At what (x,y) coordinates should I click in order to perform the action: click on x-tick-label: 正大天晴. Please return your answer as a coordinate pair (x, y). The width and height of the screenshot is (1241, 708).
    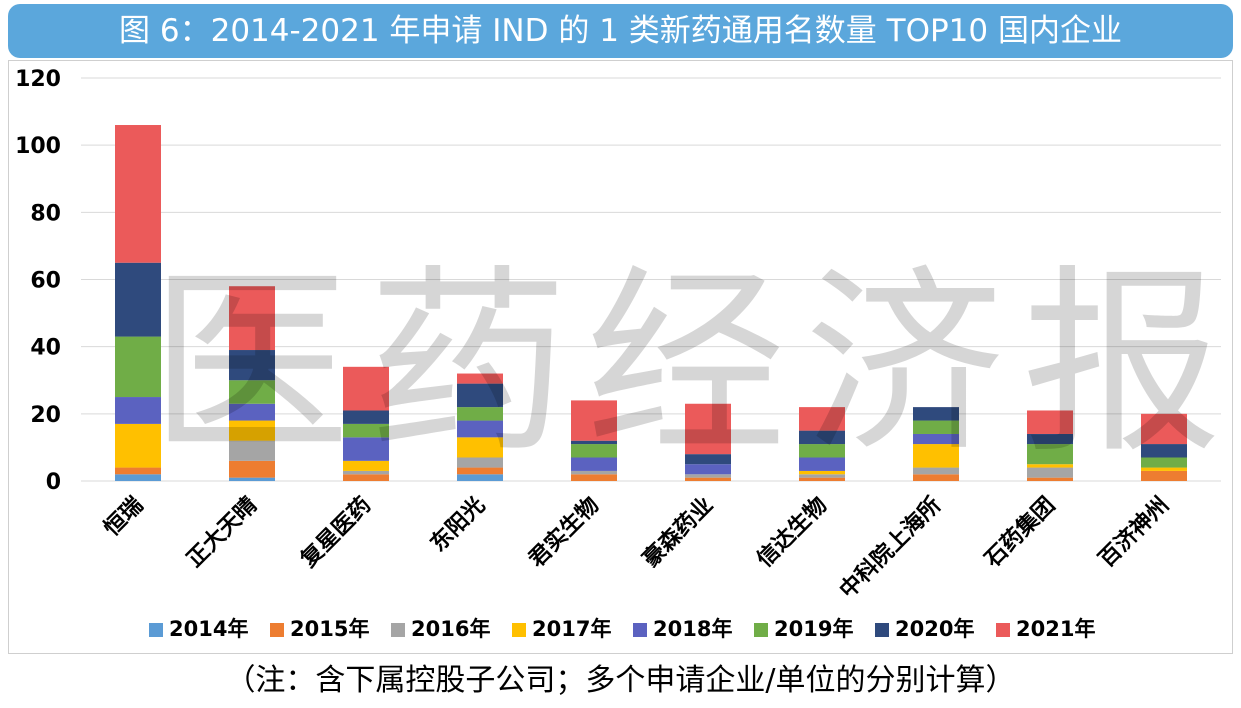
    Looking at the image, I should click on (222, 532).